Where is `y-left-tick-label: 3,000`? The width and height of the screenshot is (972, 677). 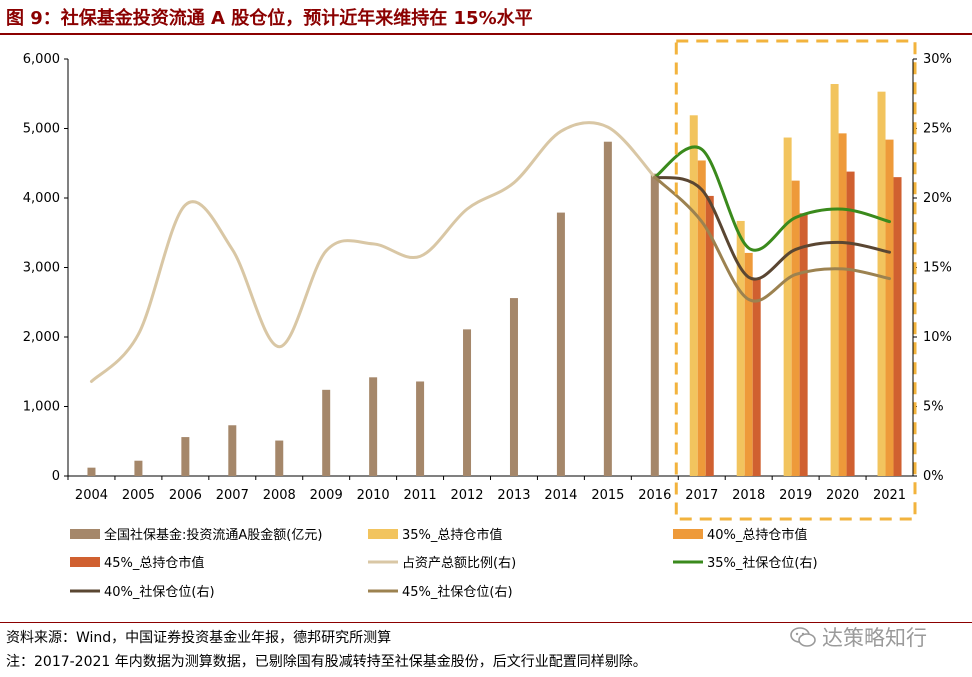 y-left-tick-label: 3,000 is located at coordinates (41, 268).